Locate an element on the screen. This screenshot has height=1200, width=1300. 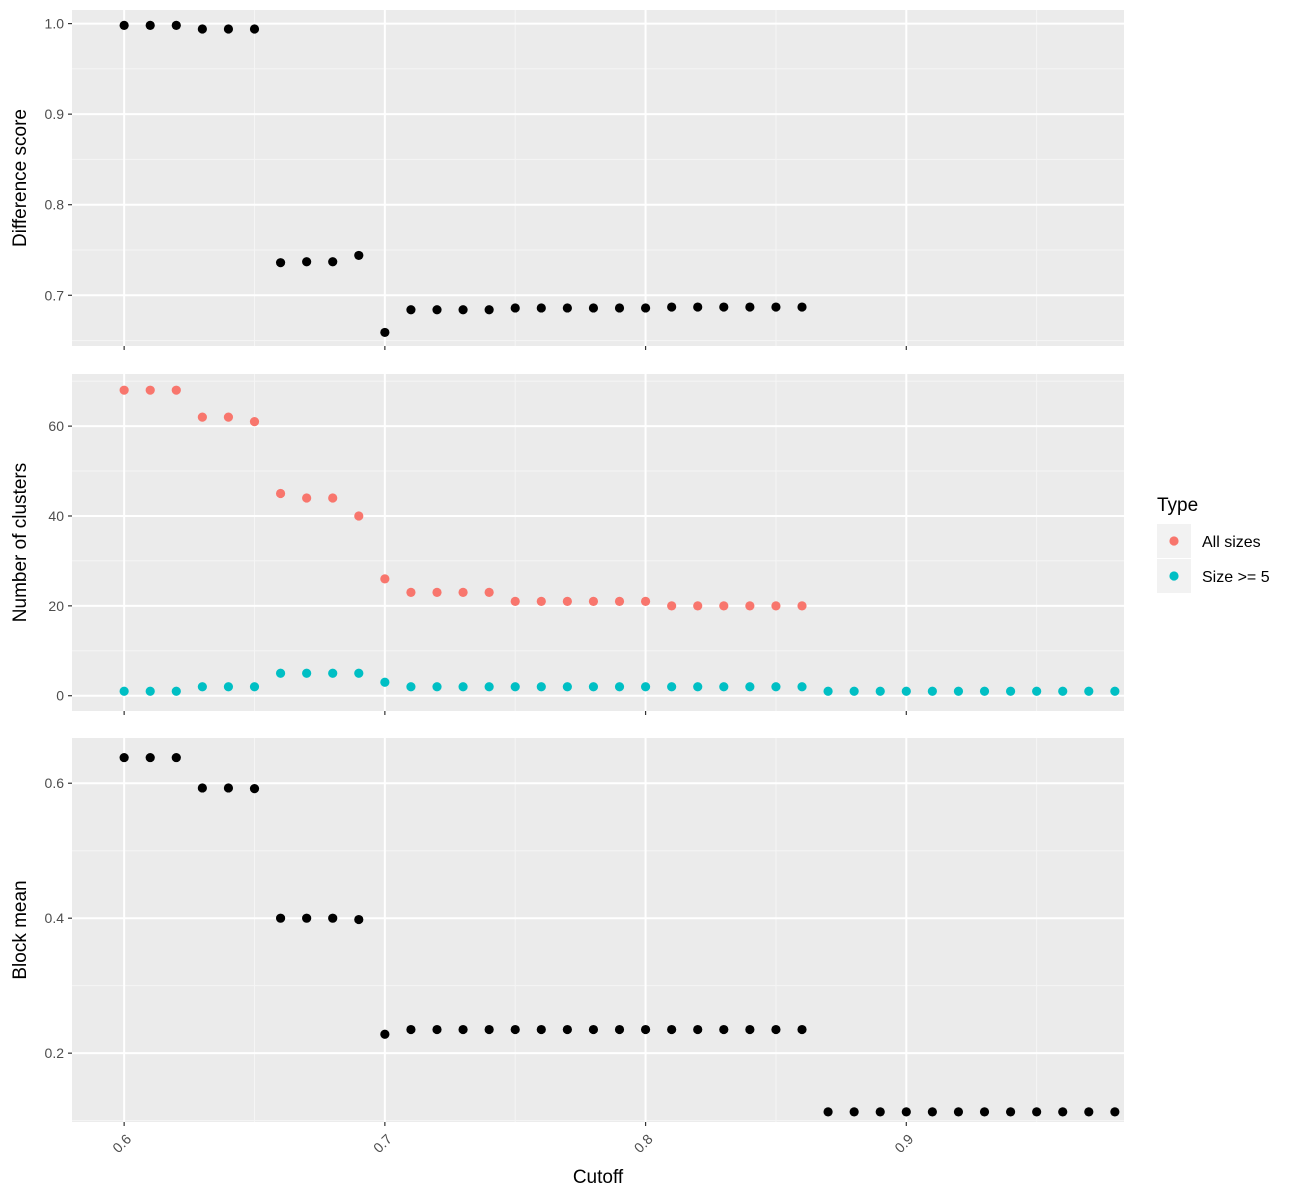
legend-key-point is located at coordinates (1174, 541).